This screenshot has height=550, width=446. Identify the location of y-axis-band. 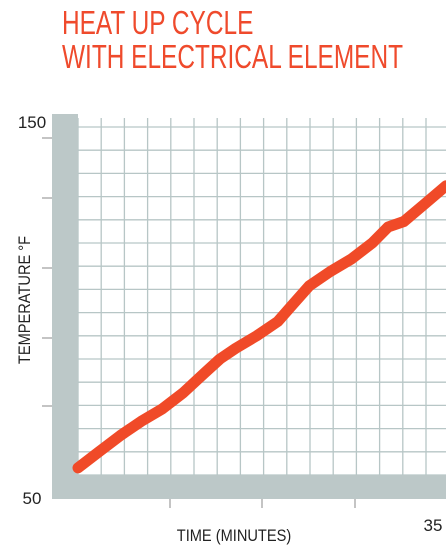
(65, 306).